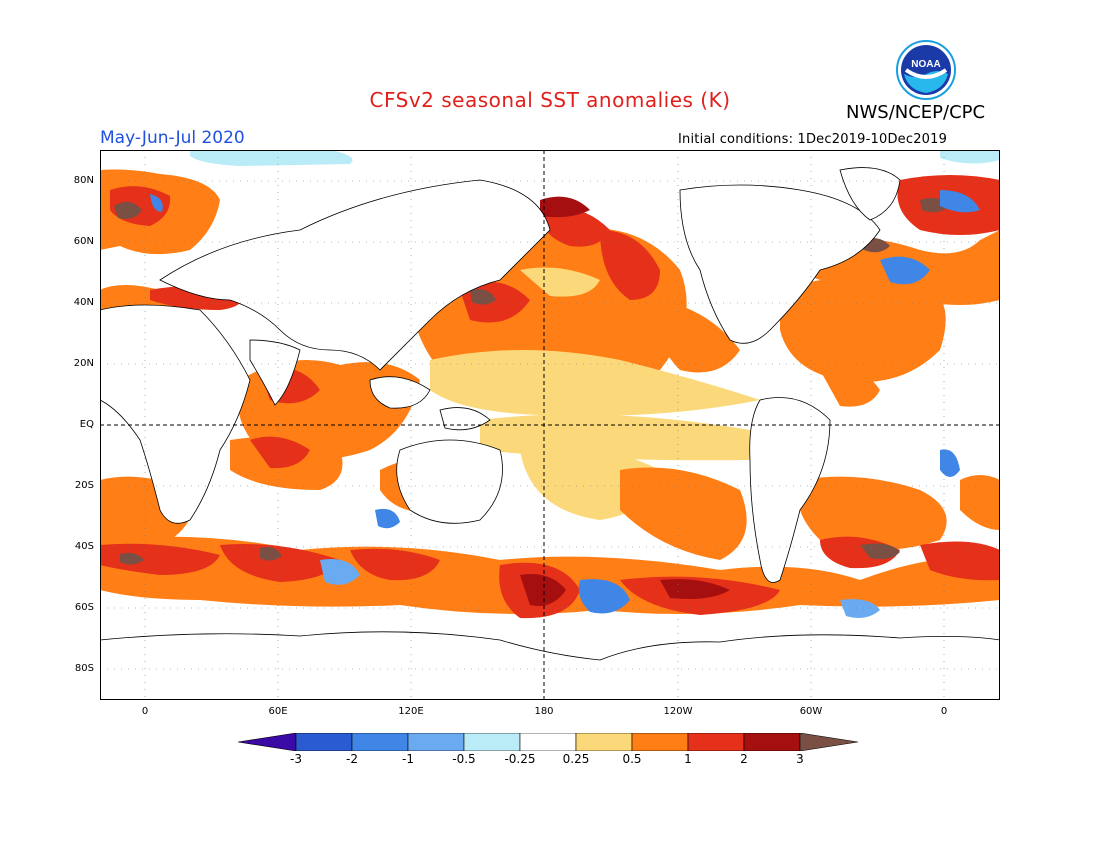  Describe the element at coordinates (744, 759) in the screenshot. I see `colorbar-label-2: 2` at that location.